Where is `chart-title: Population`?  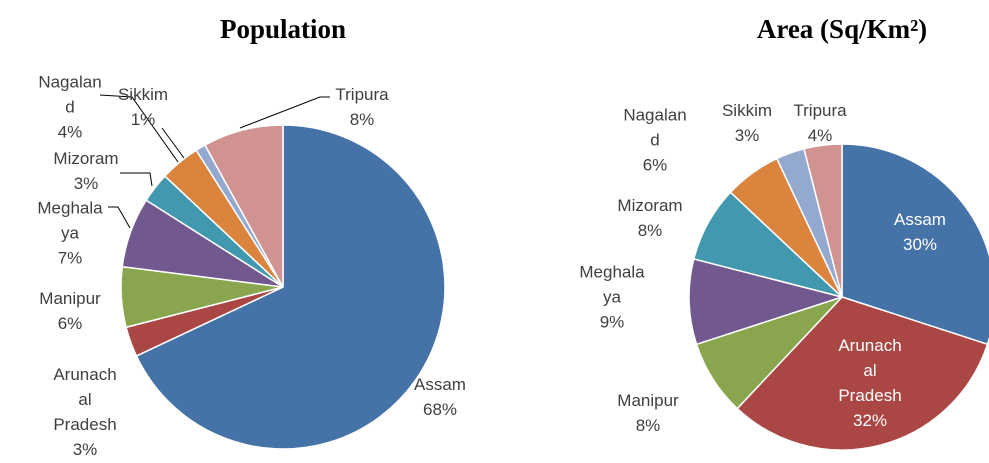 chart-title: Population is located at coordinates (283, 29).